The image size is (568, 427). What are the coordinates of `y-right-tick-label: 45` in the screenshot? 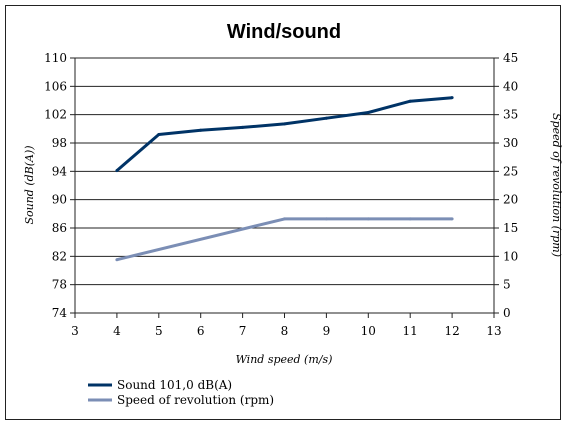 It's located at (510, 58).